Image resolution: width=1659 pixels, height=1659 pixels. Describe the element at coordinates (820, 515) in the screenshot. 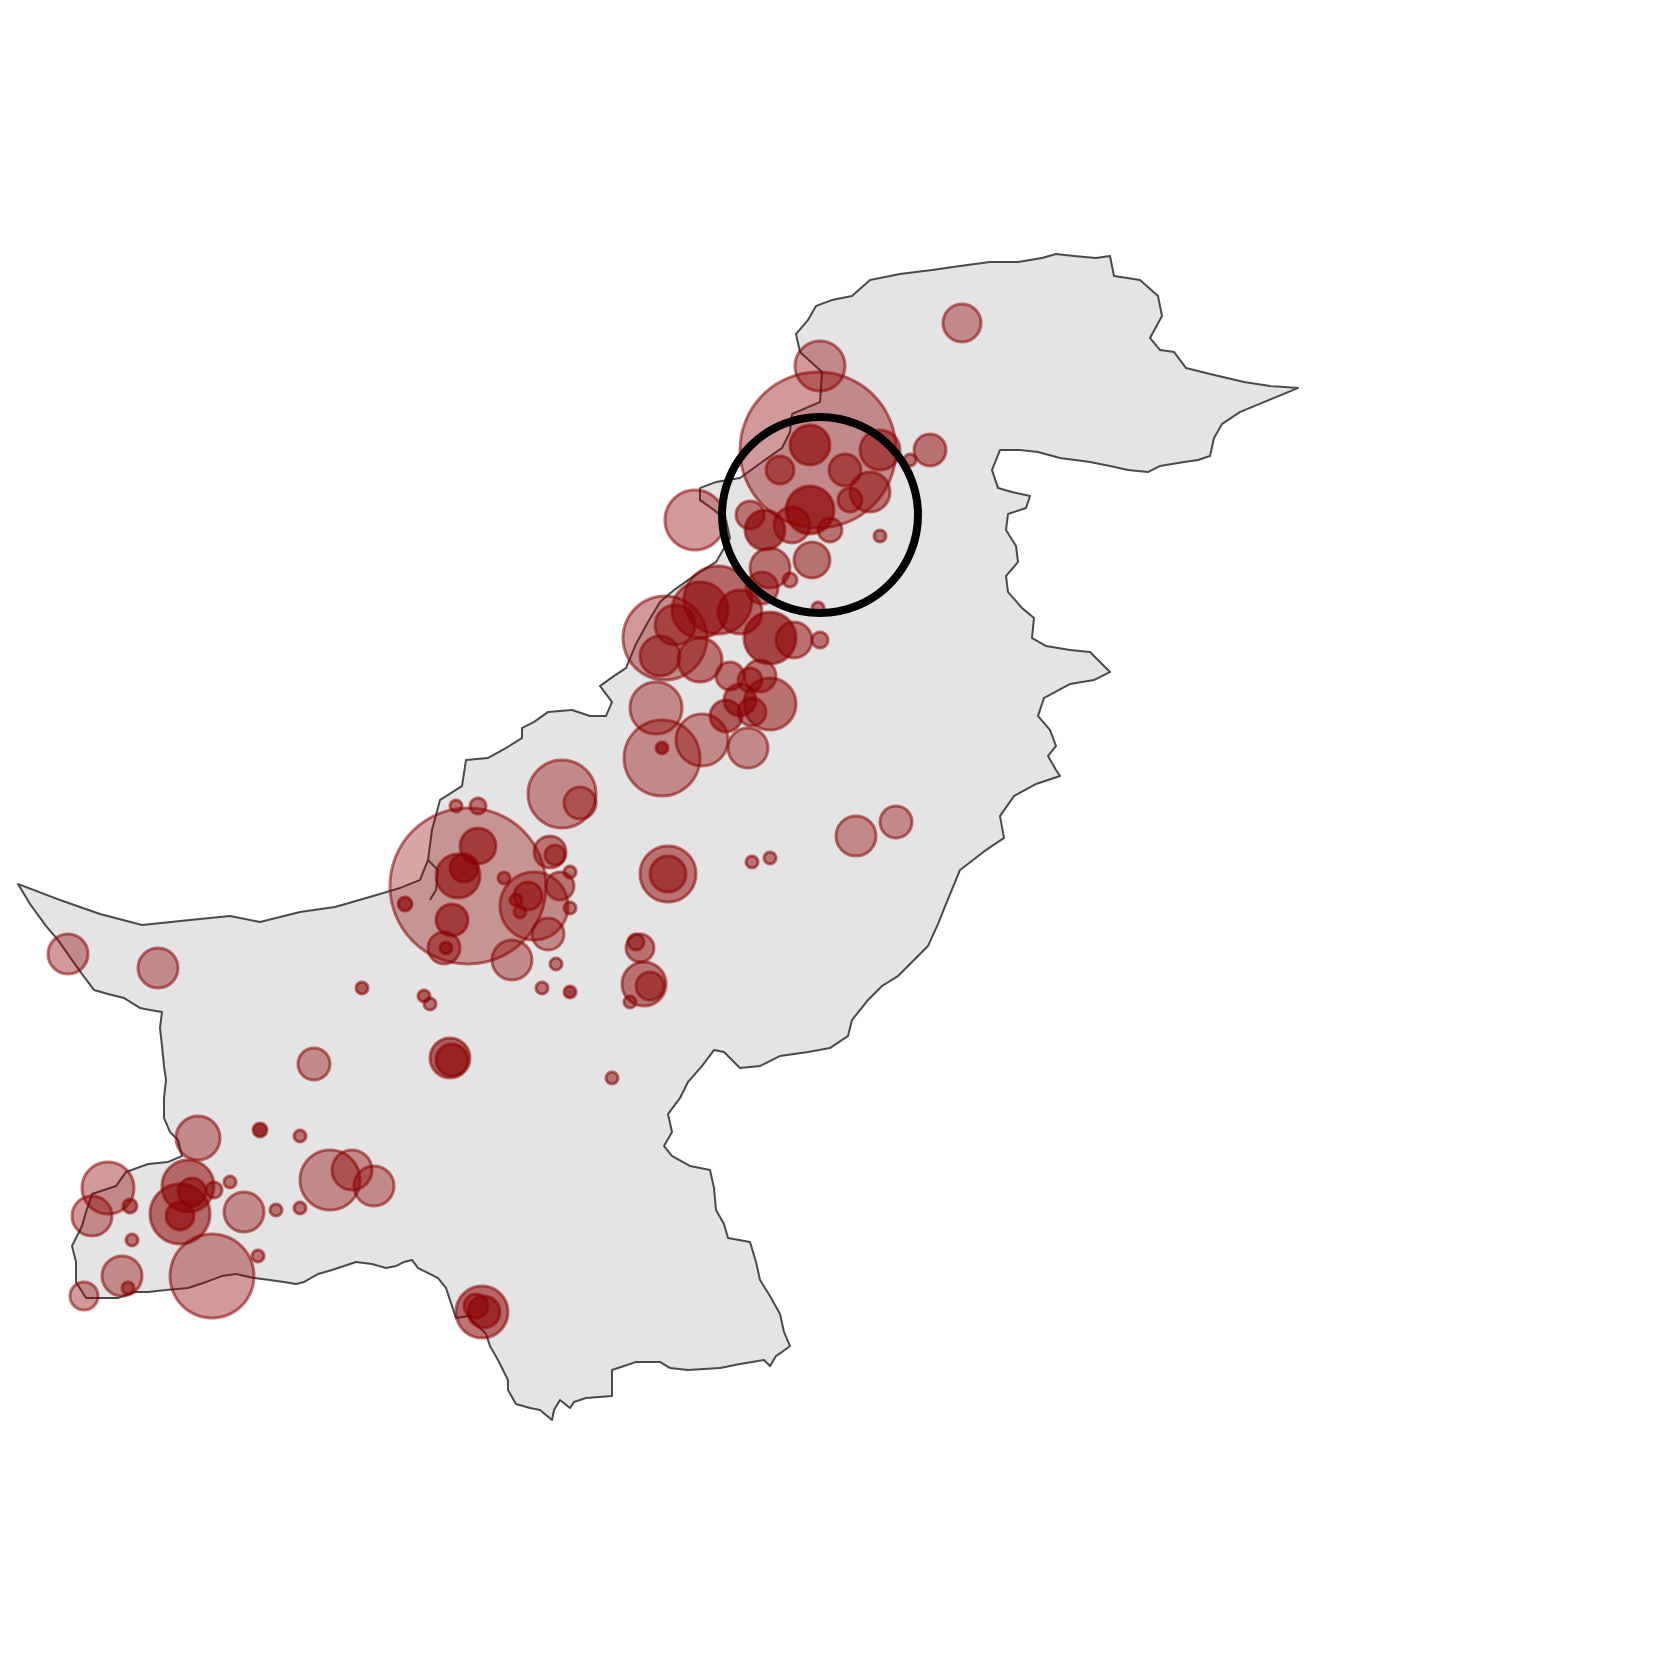

I see `highlight-circle` at that location.